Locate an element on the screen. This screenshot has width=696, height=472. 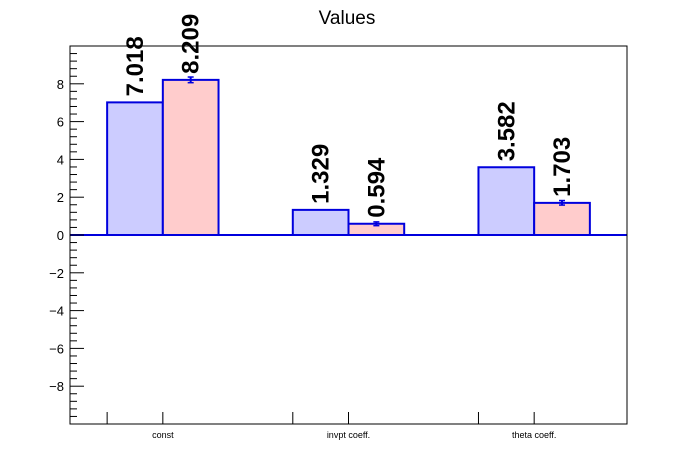
y-tick-label: 4 is located at coordinates (60, 159).